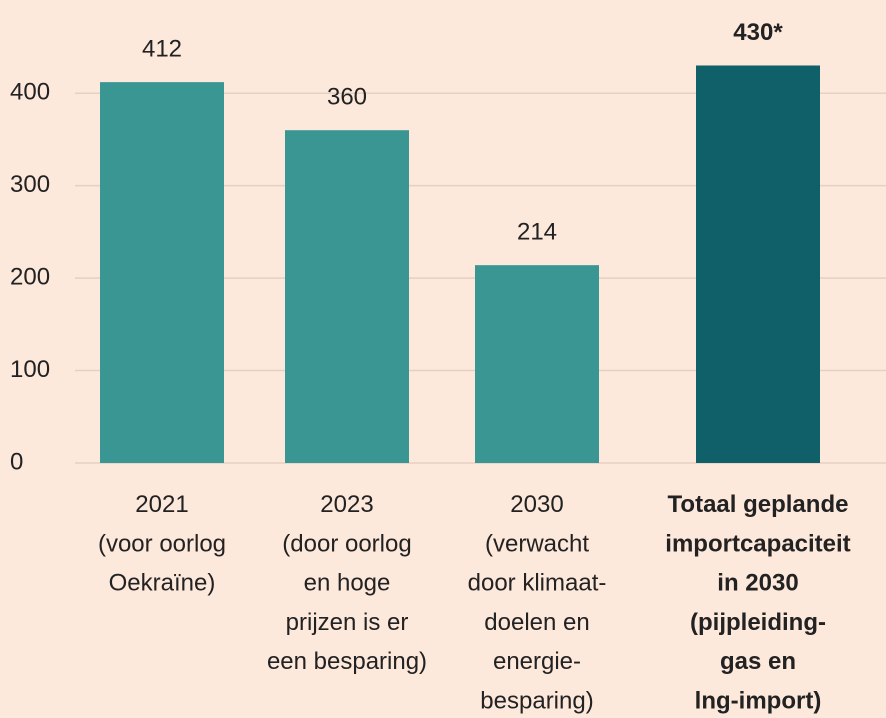 Image resolution: width=886 pixels, height=718 pixels. What do you see at coordinates (537, 583) in the screenshot?
I see `x-tick-label-line: door klimaat-` at bounding box center [537, 583].